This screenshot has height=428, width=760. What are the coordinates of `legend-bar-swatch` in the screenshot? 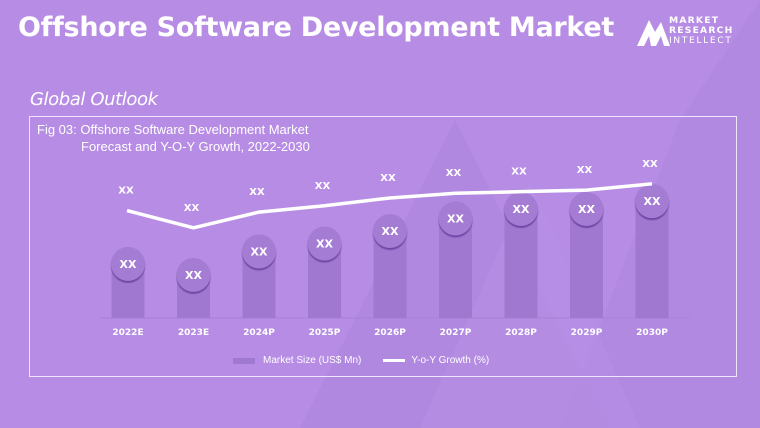 It's located at (244, 360).